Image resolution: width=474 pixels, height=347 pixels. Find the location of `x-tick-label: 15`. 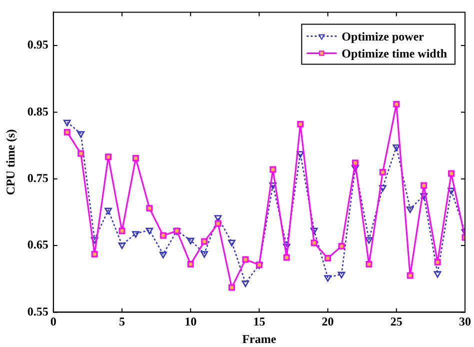

x-tick-label: 15 is located at coordinates (259, 321).